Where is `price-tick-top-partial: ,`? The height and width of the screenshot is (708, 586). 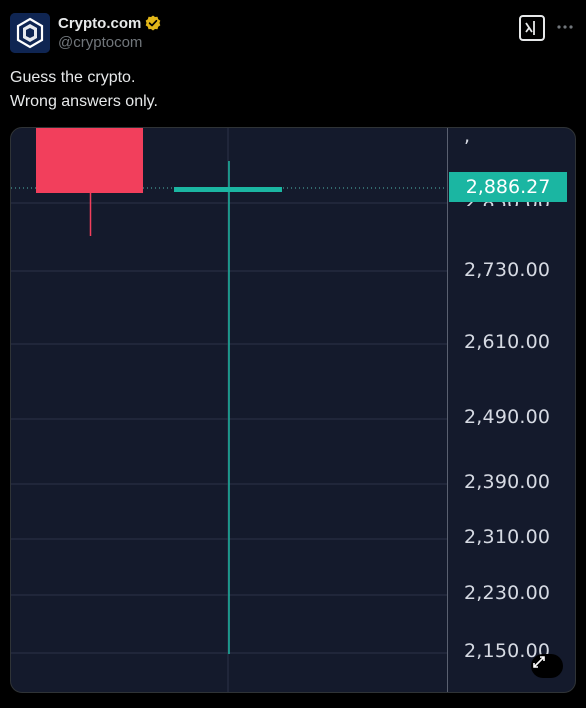 price-tick-top-partial: , is located at coordinates (467, 137).